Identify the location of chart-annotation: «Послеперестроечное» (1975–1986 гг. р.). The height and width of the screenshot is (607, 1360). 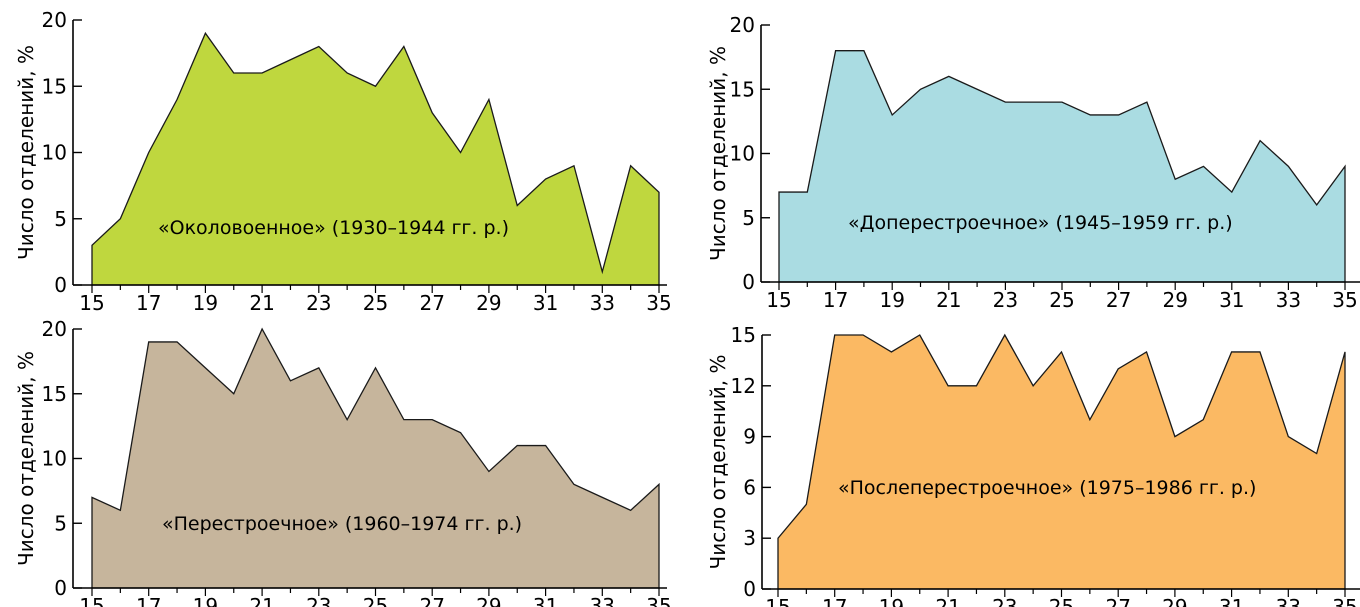
(1047, 488).